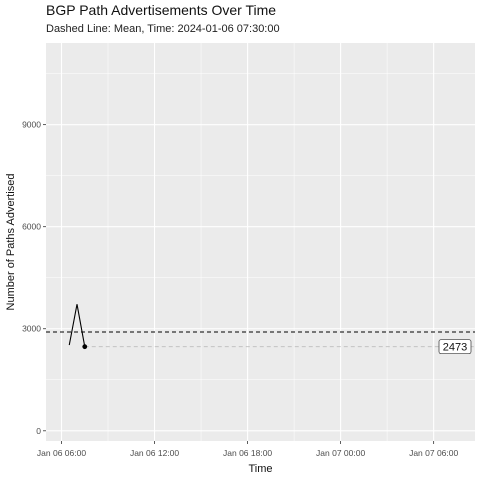 The width and height of the screenshot is (480, 480). What do you see at coordinates (11, 242) in the screenshot?
I see `y-axis-title: Number of Paths Advertised` at bounding box center [11, 242].